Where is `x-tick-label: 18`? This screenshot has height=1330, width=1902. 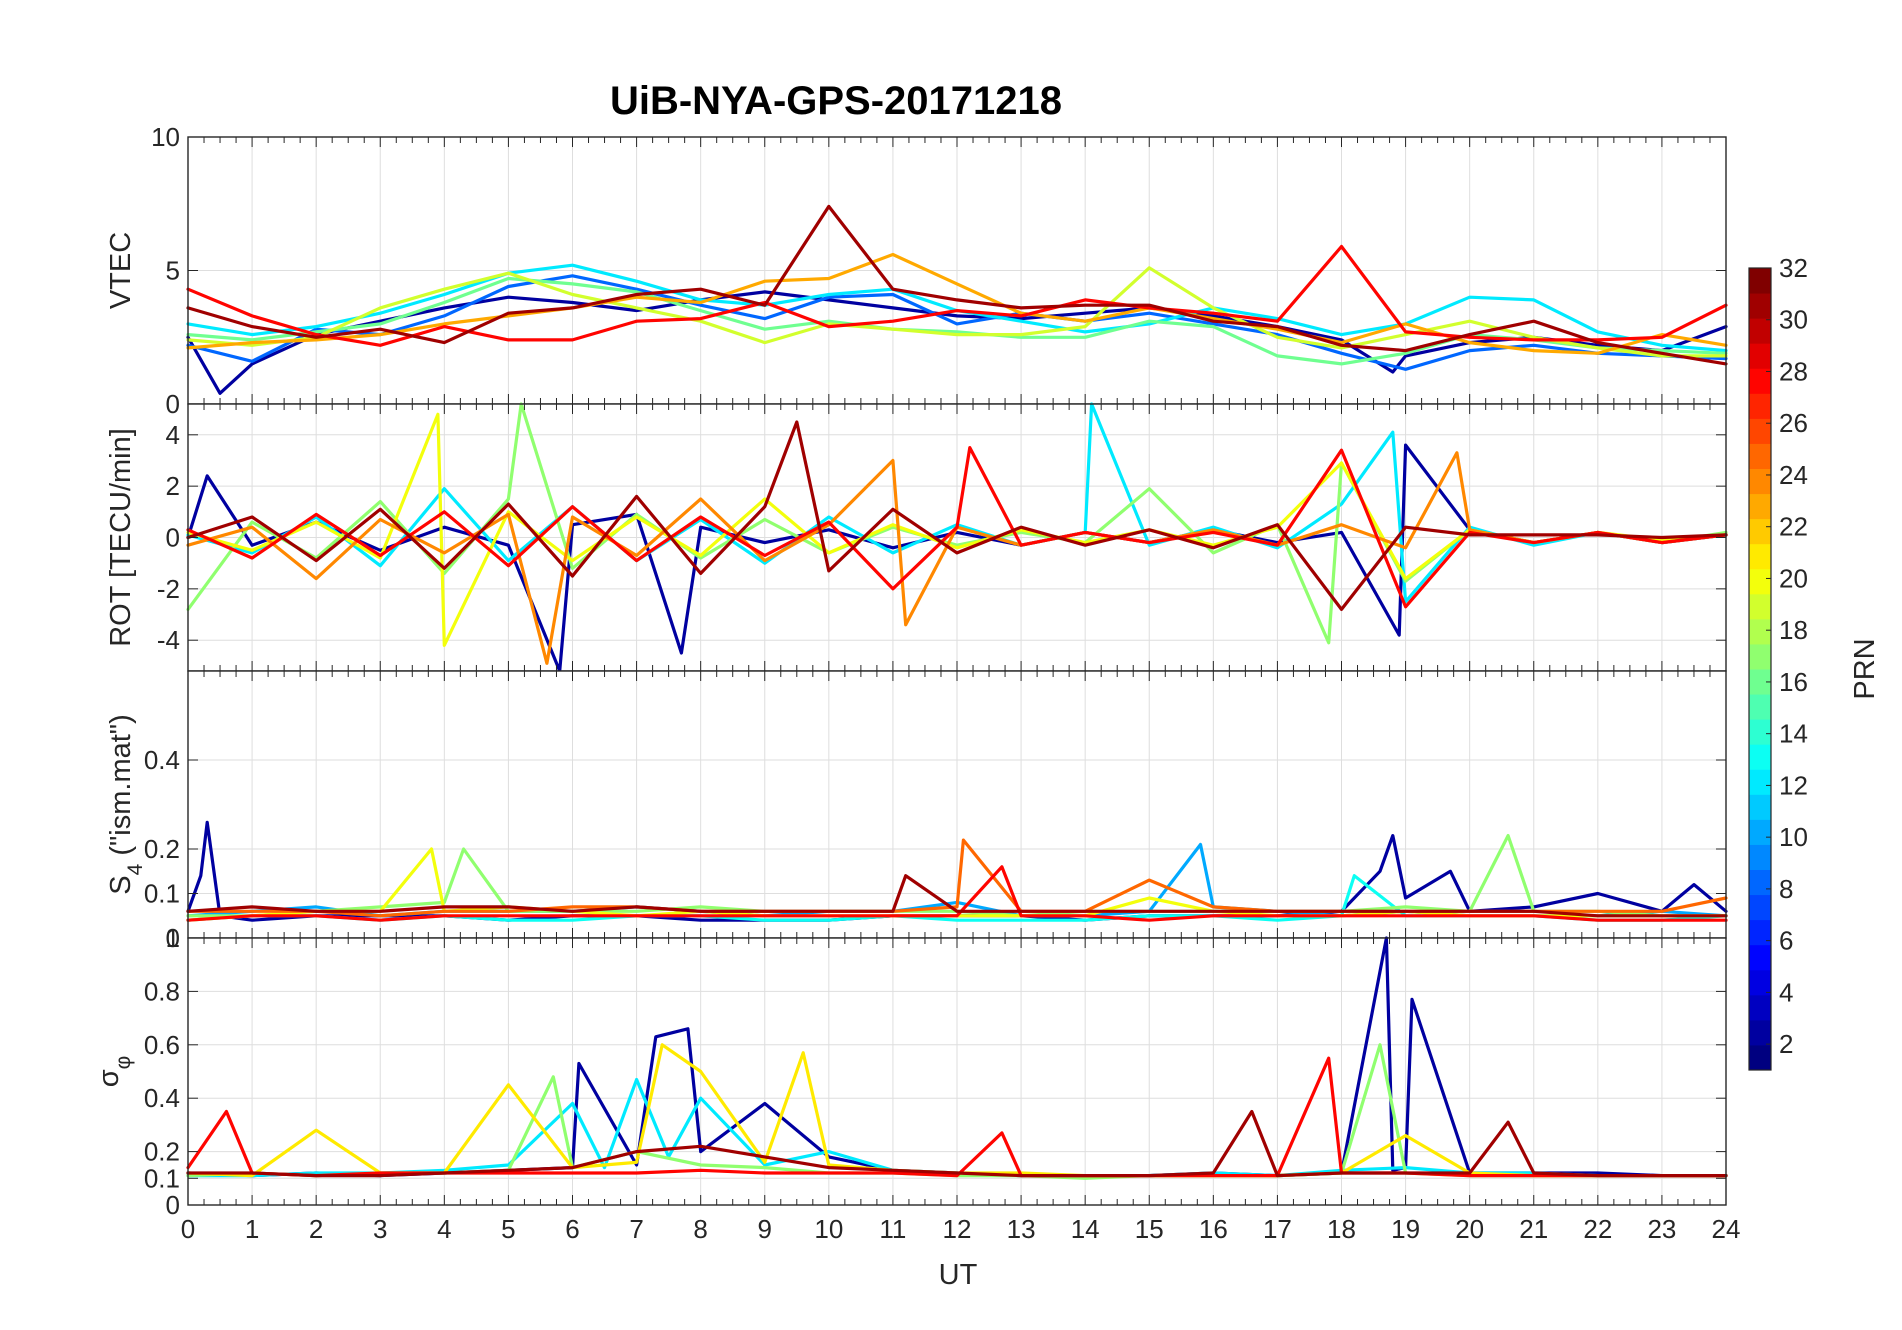
x-tick-label: 18 is located at coordinates (1341, 1229).